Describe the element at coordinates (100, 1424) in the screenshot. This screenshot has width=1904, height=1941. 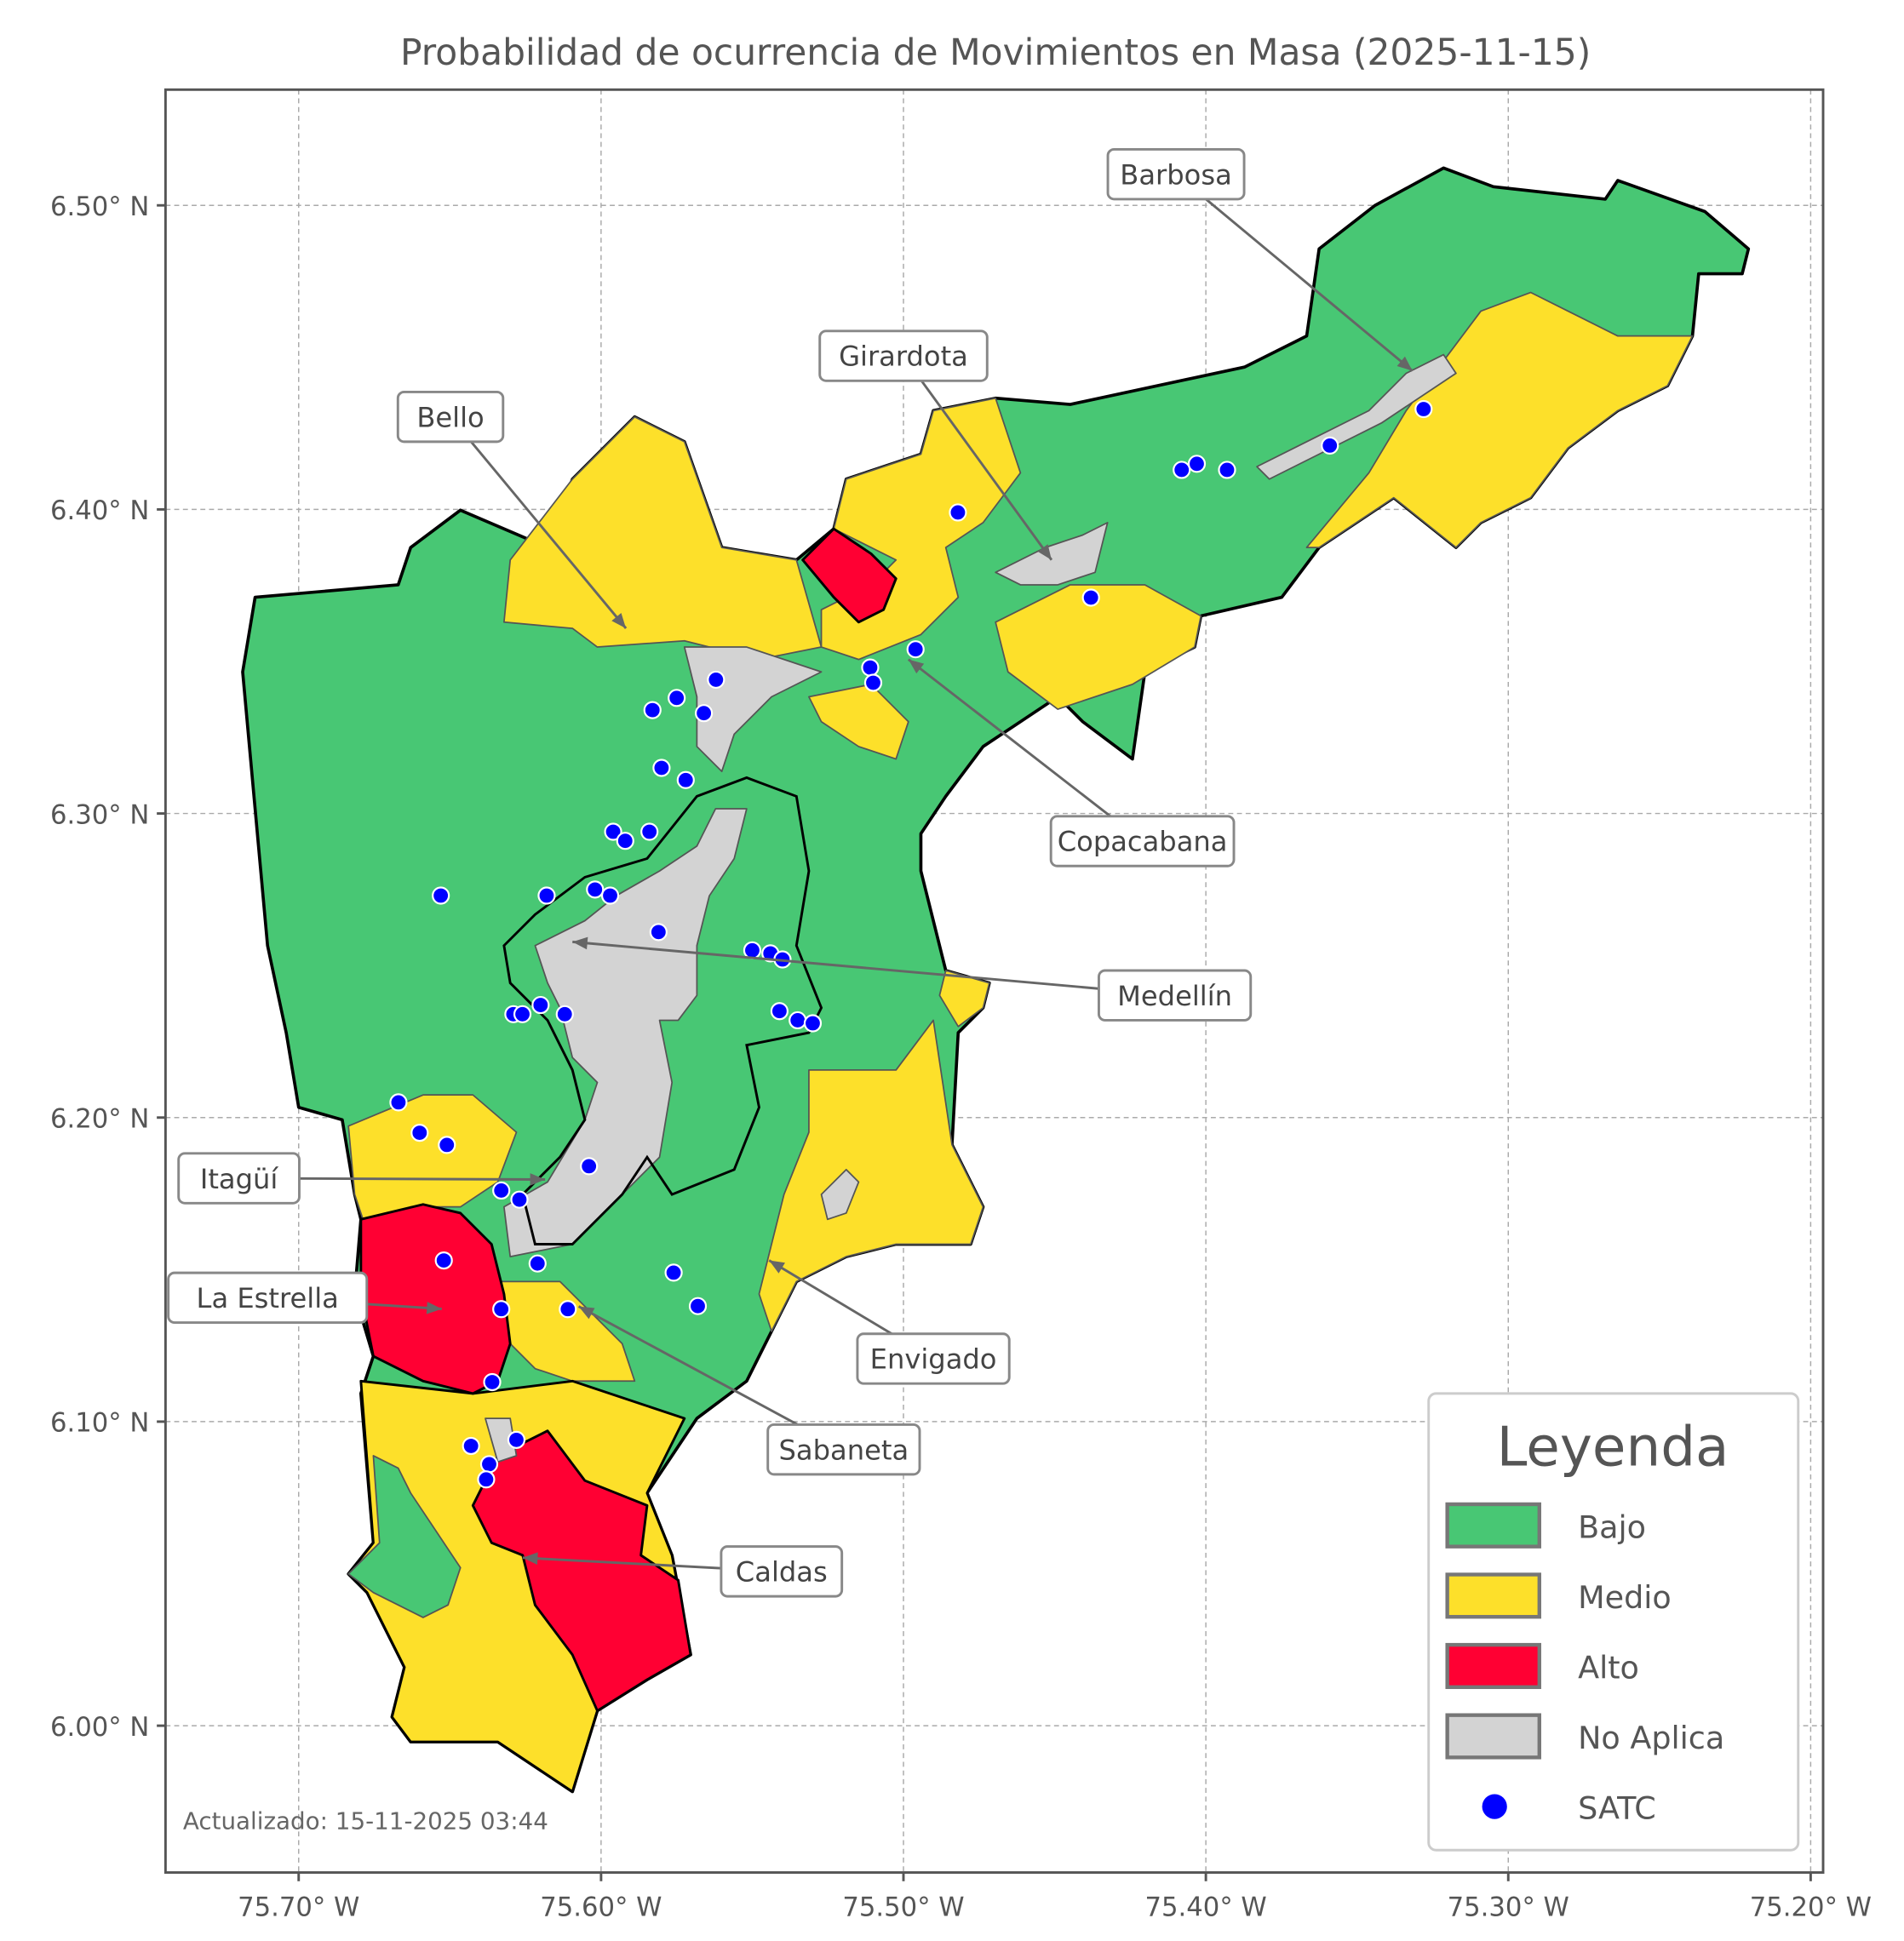
I see `y-tick-label: 6.10° N` at that location.